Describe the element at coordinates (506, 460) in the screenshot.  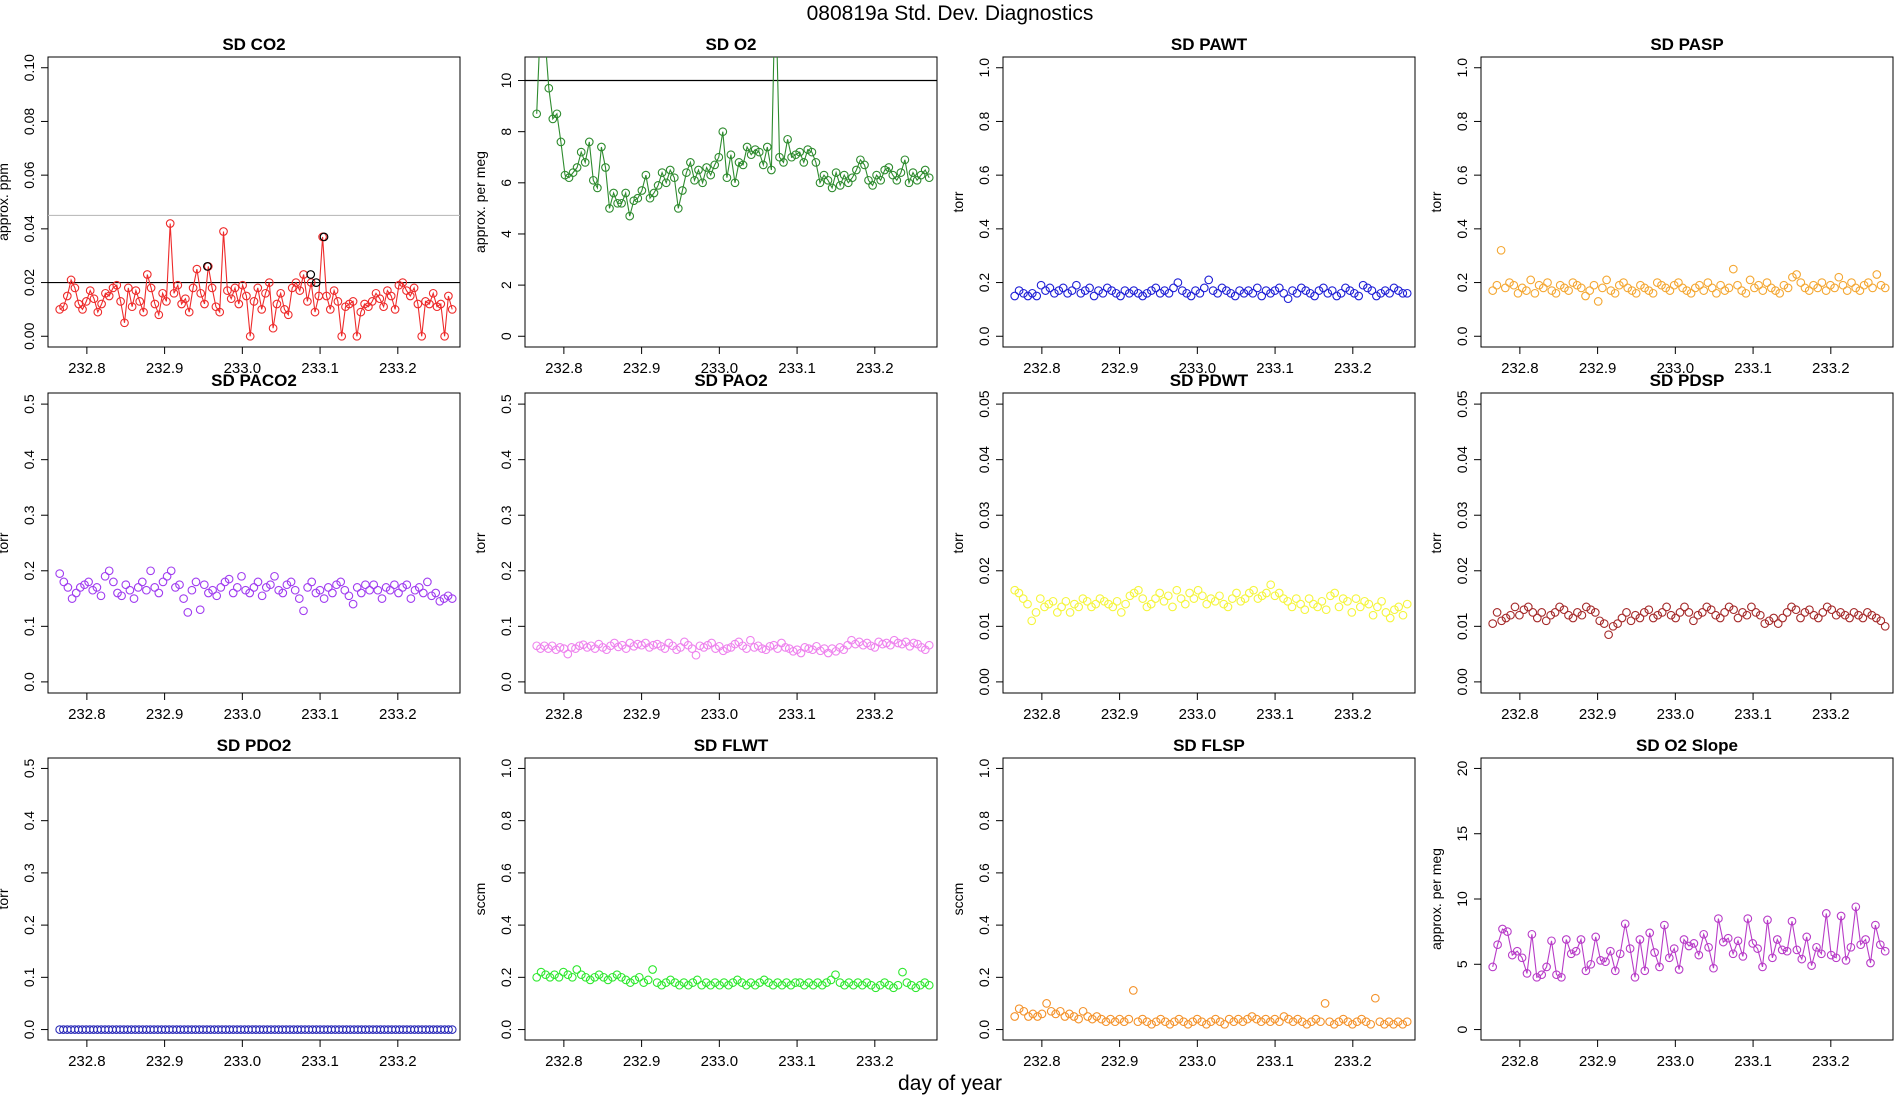
I see `y-tick-label: 0.4` at that location.